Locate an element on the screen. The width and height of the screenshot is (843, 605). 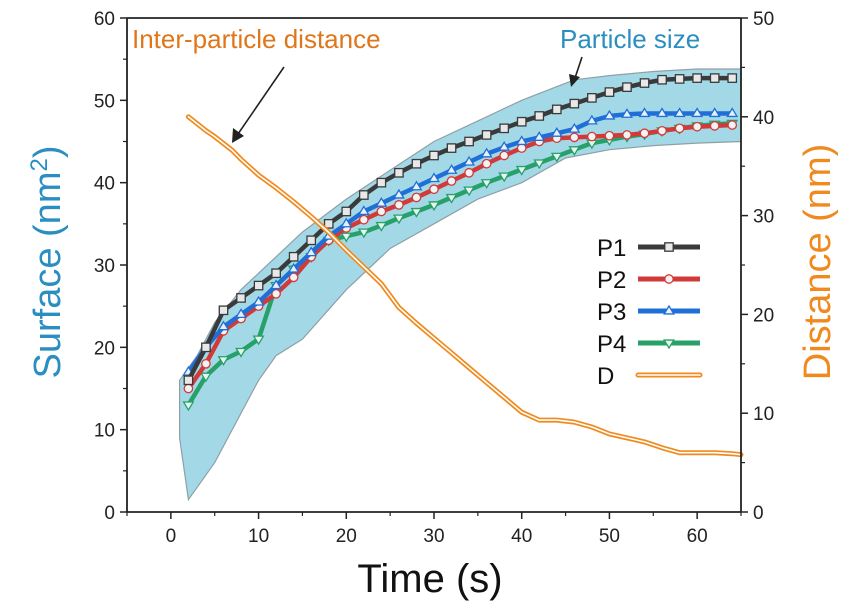
legend-item-P4: P4 is located at coordinates (648, 344).